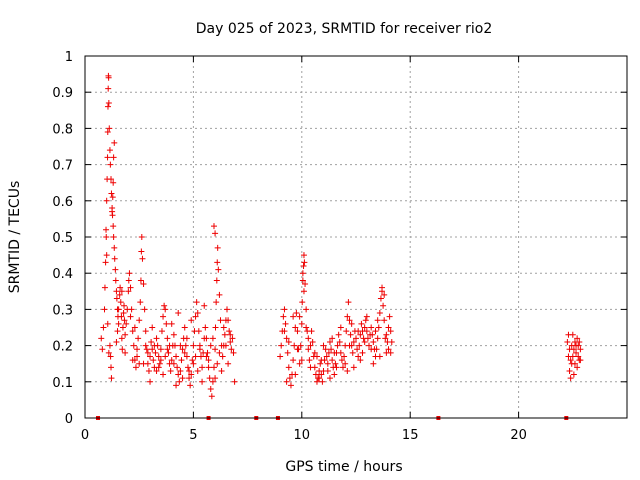 The width and height of the screenshot is (640, 480). I want to click on y-tick-label: 0.6, so click(62, 202).